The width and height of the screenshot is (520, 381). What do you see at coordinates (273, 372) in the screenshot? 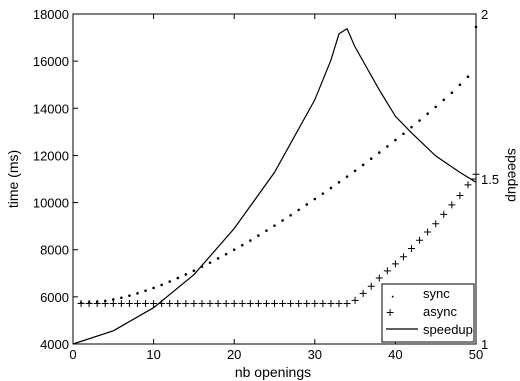
I see `x-axis-label: nb openings` at bounding box center [273, 372].